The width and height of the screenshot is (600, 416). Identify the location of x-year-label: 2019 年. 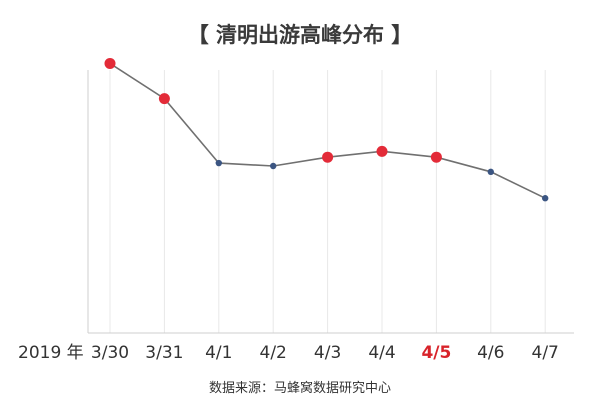
(51, 353).